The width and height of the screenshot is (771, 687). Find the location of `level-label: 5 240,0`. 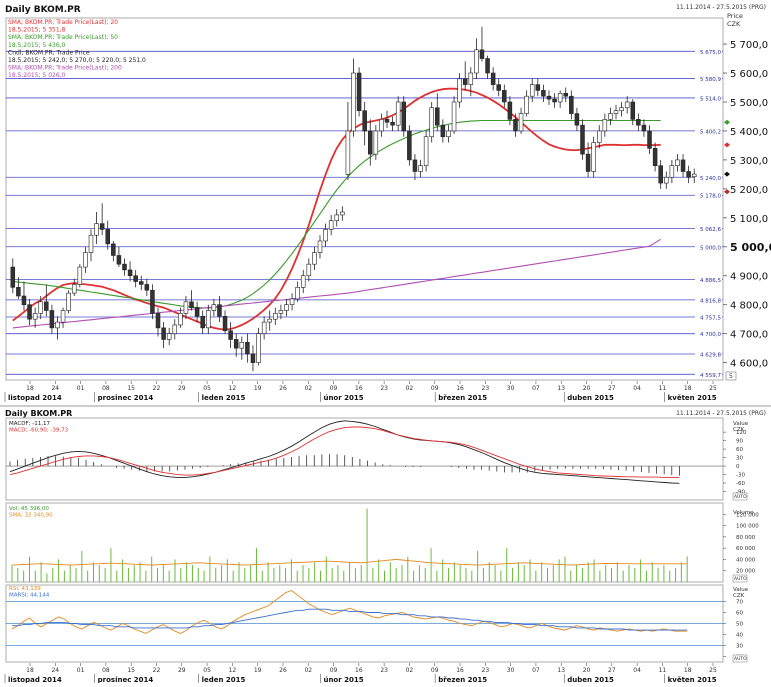

level-label: 5 240,0 is located at coordinates (710, 179).